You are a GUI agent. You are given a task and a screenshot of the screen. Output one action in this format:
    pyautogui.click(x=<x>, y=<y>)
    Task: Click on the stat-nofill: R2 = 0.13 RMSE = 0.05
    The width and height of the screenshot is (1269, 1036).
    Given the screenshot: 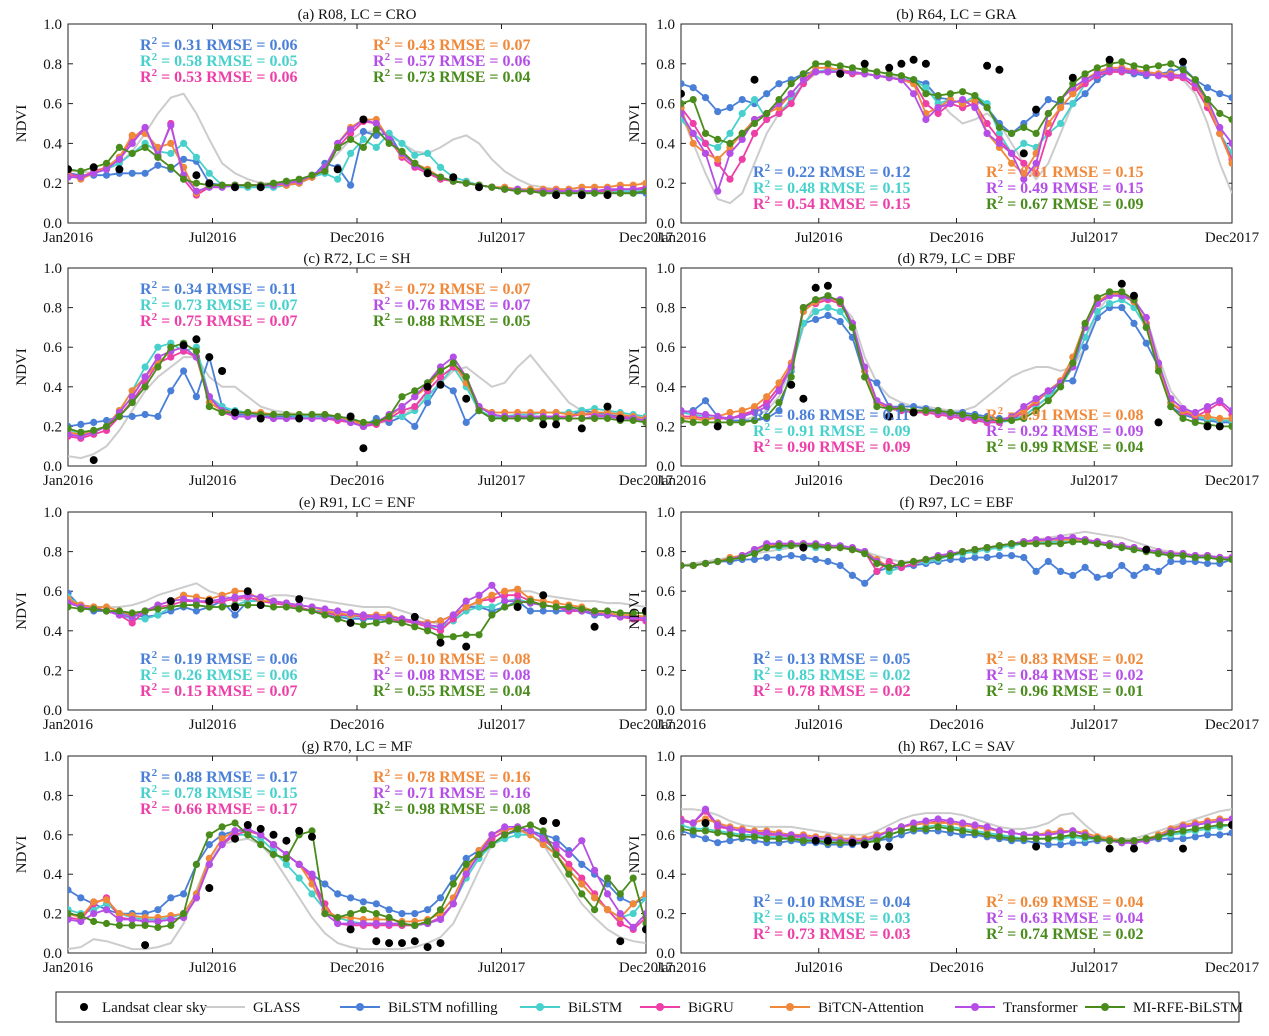 What is the action you would take?
    pyautogui.click(x=832, y=658)
    